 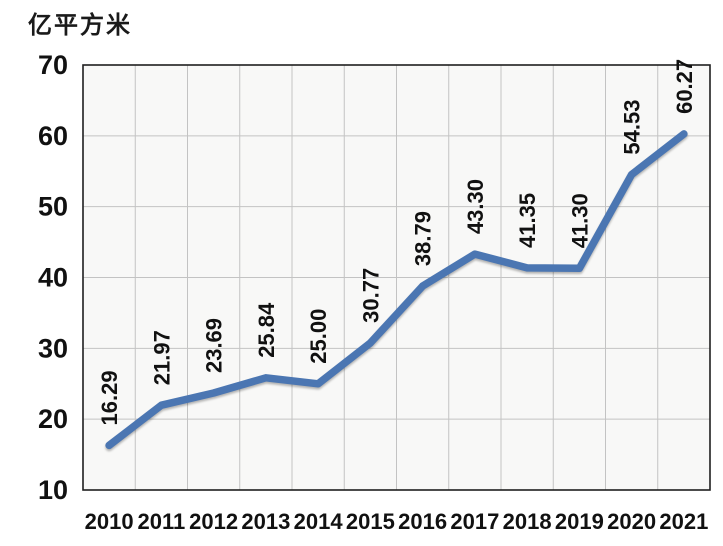 I want to click on y-tick-label: 30, so click(x=53, y=348).